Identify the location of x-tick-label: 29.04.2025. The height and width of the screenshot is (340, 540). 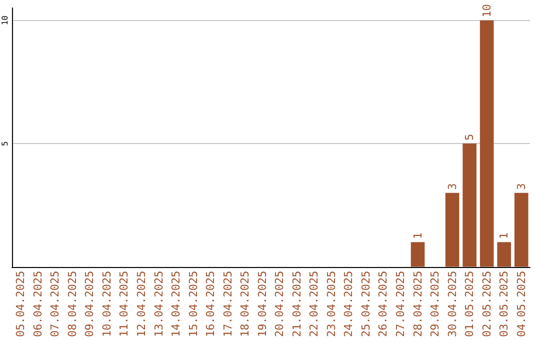
(435, 304).